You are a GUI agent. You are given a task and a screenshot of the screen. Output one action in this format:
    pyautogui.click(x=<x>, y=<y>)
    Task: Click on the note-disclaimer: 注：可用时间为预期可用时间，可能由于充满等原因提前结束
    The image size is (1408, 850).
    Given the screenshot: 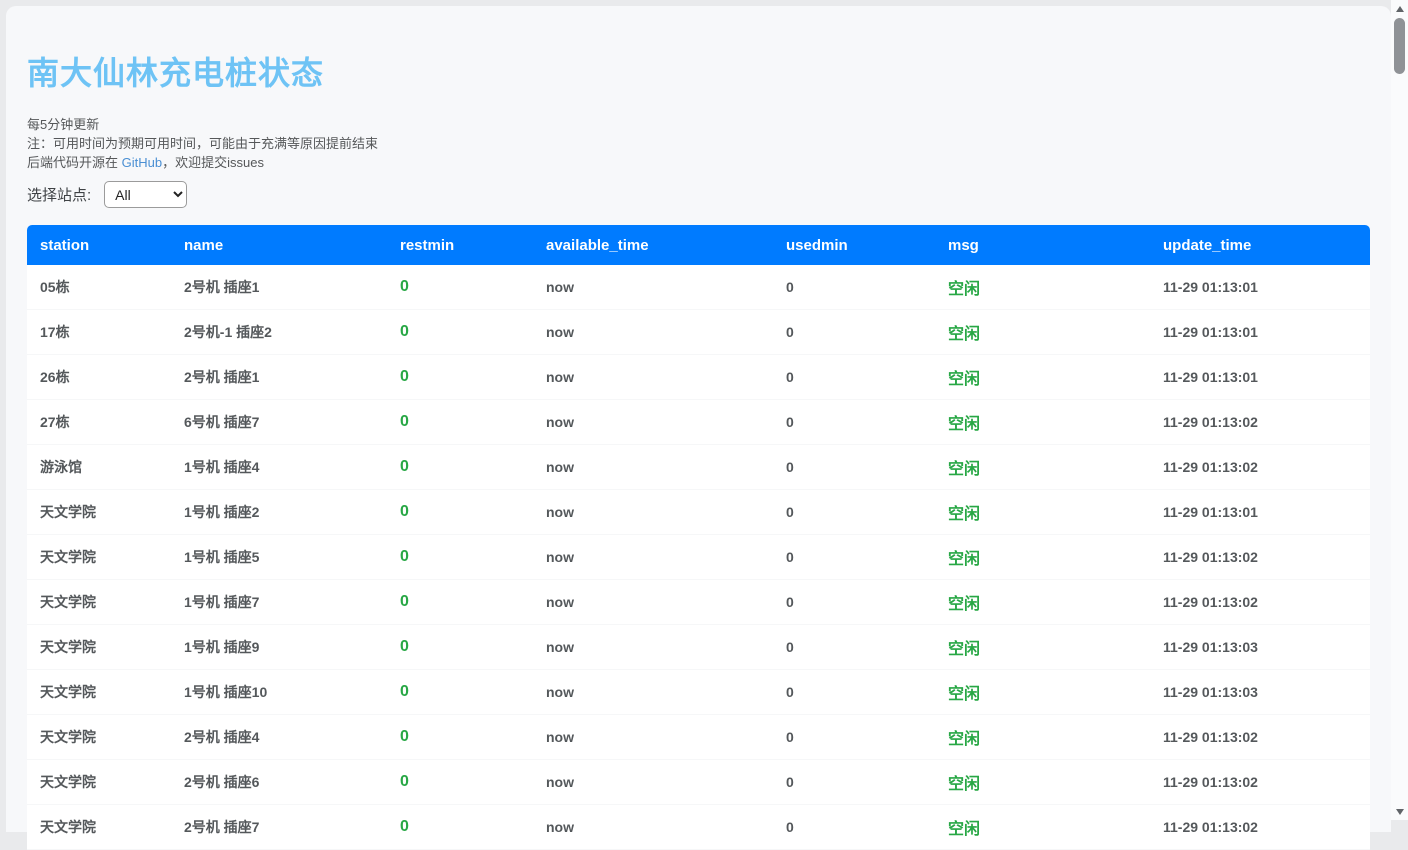 What is the action you would take?
    pyautogui.click(x=698, y=143)
    